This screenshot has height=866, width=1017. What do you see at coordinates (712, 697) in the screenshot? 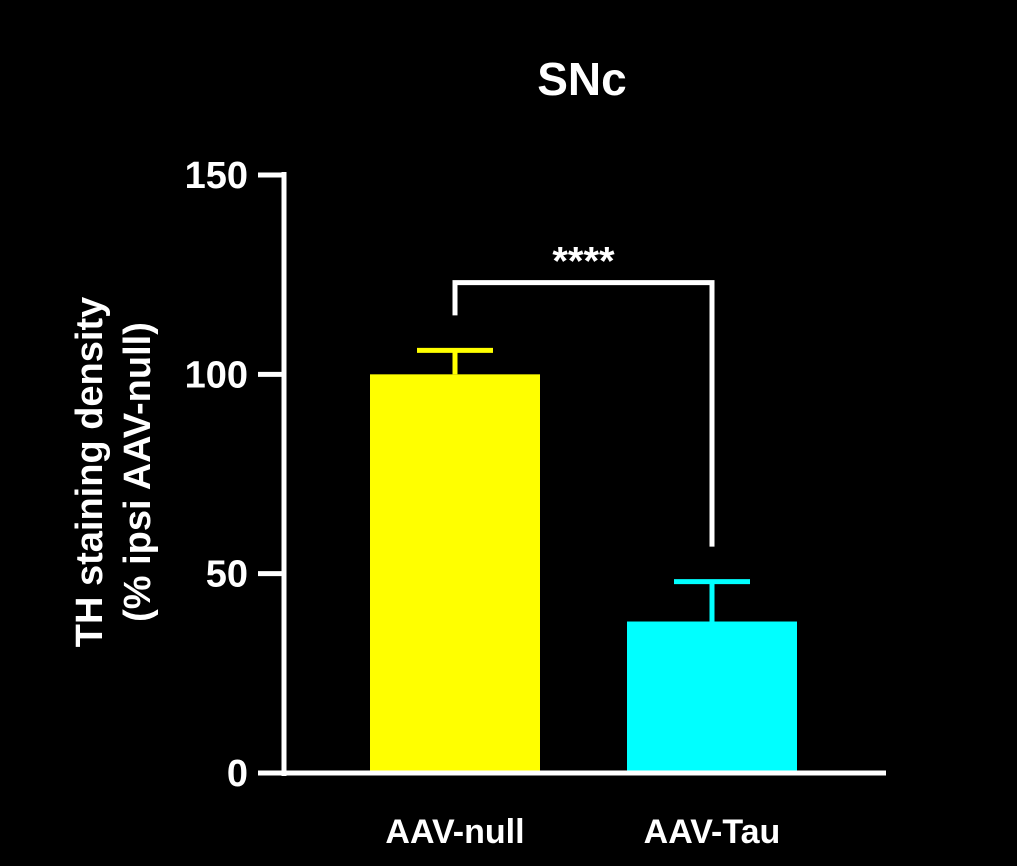
I see `bar-aav-tau` at bounding box center [712, 697].